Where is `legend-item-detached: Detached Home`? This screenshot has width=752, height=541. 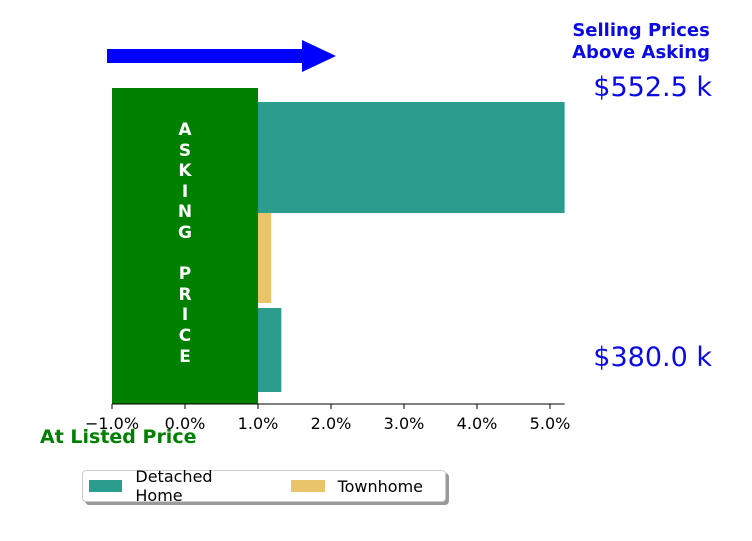
legend-item-detached: Detached Home is located at coordinates (176, 486).